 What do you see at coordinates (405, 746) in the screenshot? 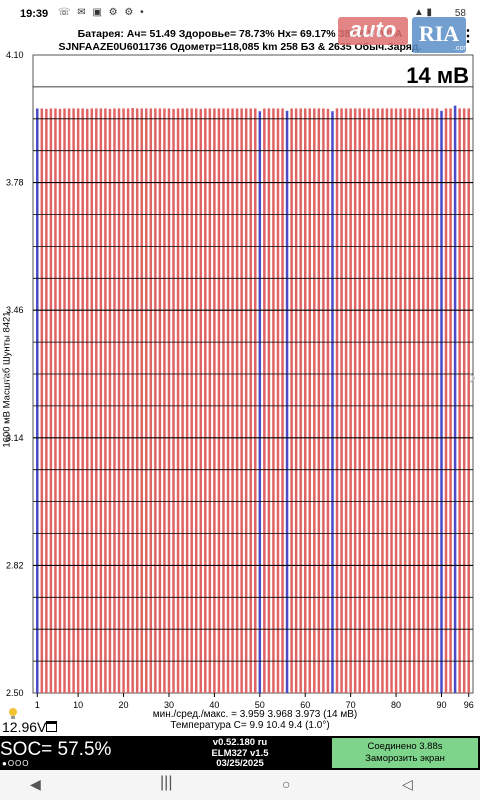
I see `connection-status: Соединено 3.88s` at bounding box center [405, 746].